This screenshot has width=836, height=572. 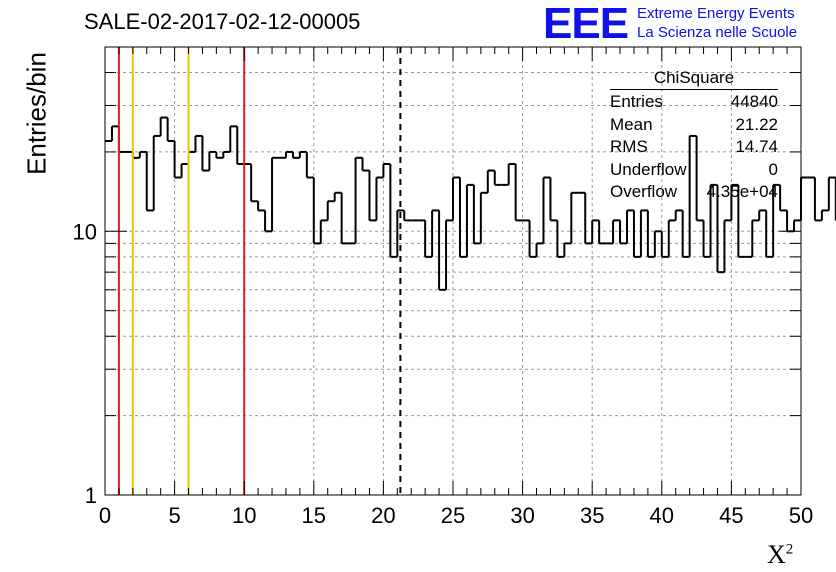 I want to click on x-axis-label-base: X, so click(x=776, y=554).